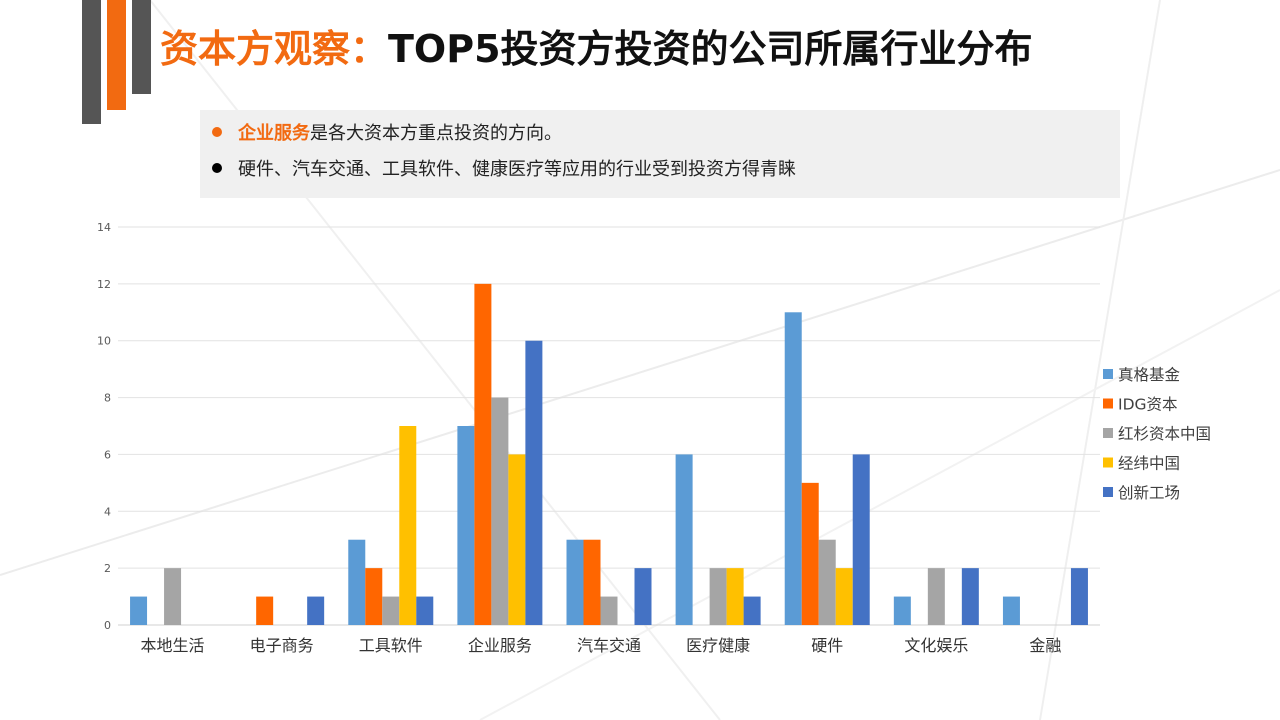 The width and height of the screenshot is (1280, 720). I want to click on y-tick-label: 12, so click(104, 284).